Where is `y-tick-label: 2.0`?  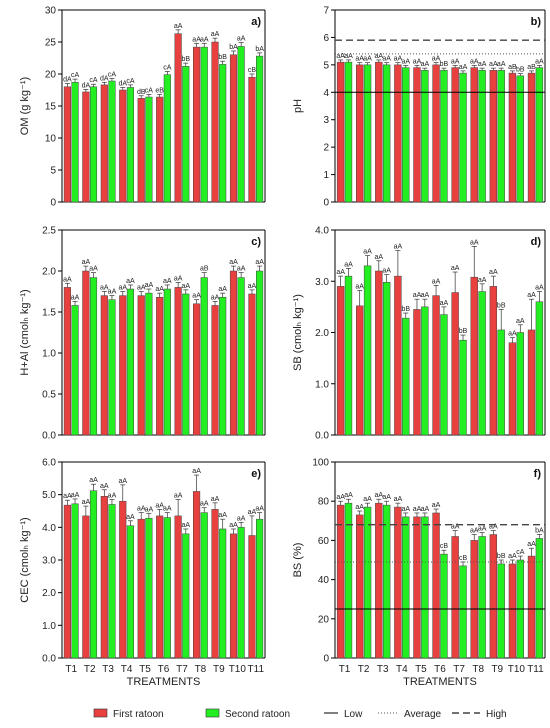
y-tick-label: 2.0 is located at coordinates (49, 593).